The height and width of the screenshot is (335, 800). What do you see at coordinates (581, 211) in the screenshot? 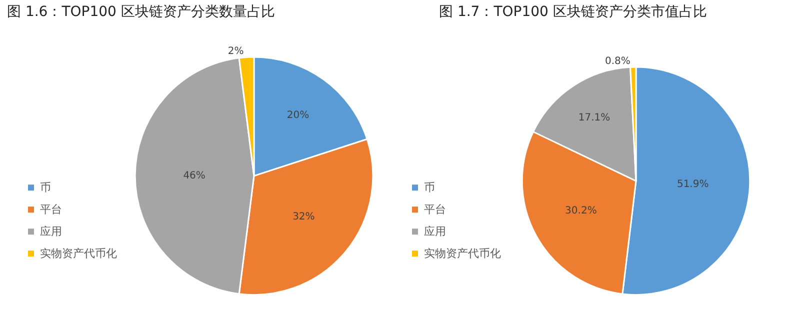
I see `data-label: 30.2%` at bounding box center [581, 211].